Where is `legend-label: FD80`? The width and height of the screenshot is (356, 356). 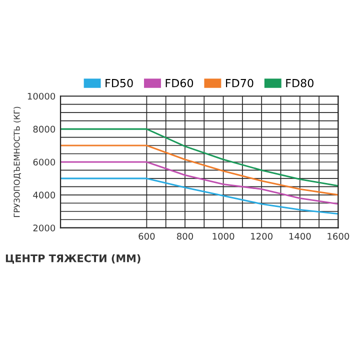
legend-label: FD80 is located at coordinates (300, 83).